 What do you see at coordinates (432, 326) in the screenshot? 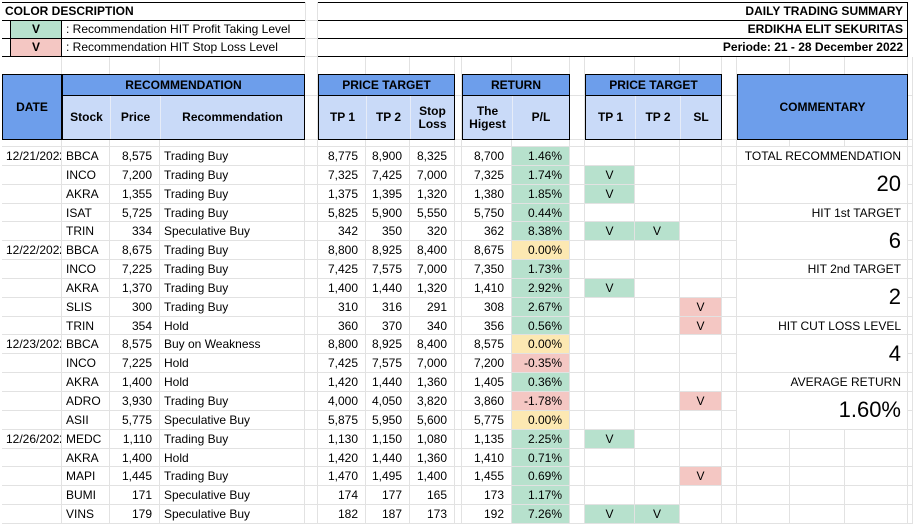
I see `cell-stoploss: 340` at bounding box center [432, 326].